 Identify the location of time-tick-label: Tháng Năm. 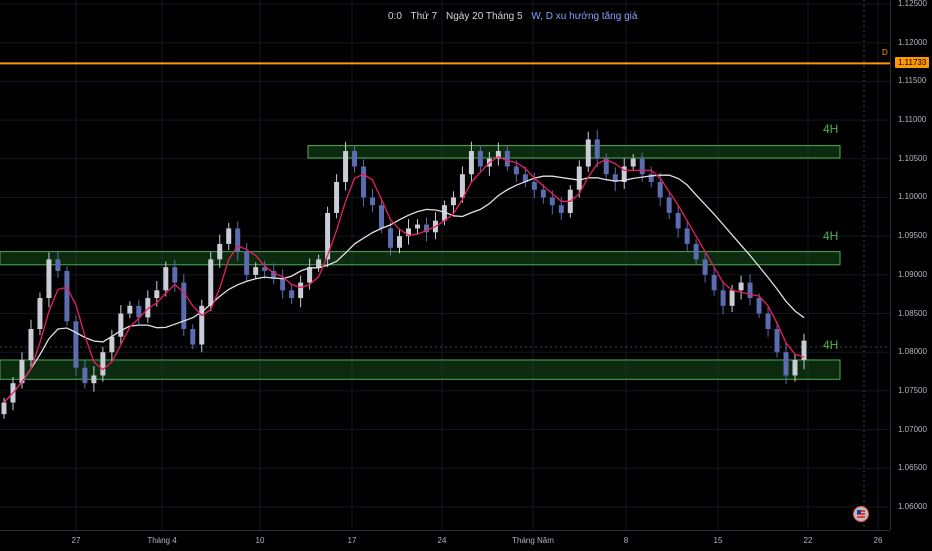
(533, 540).